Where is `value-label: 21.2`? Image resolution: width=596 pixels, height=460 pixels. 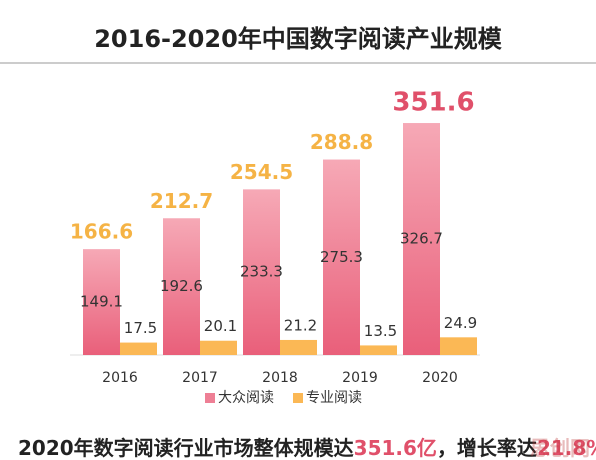
value-label: 21.2 is located at coordinates (300, 325).